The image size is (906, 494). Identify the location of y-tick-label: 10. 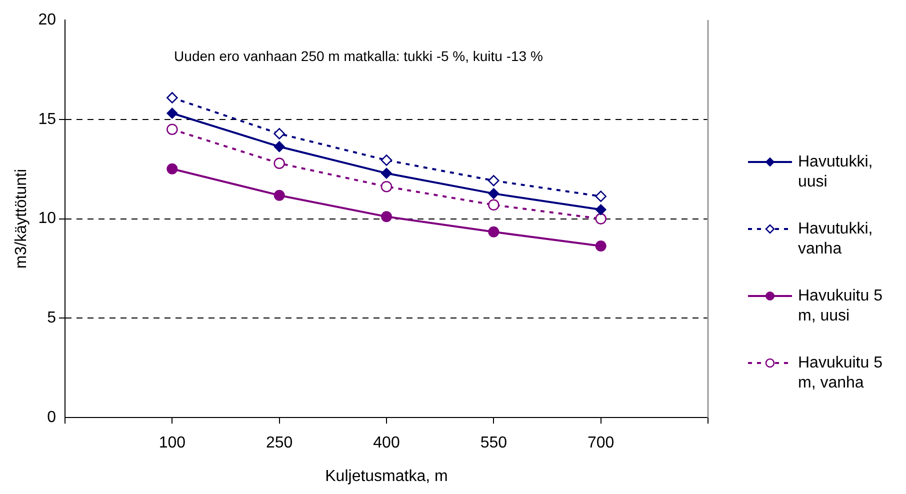
(47, 219).